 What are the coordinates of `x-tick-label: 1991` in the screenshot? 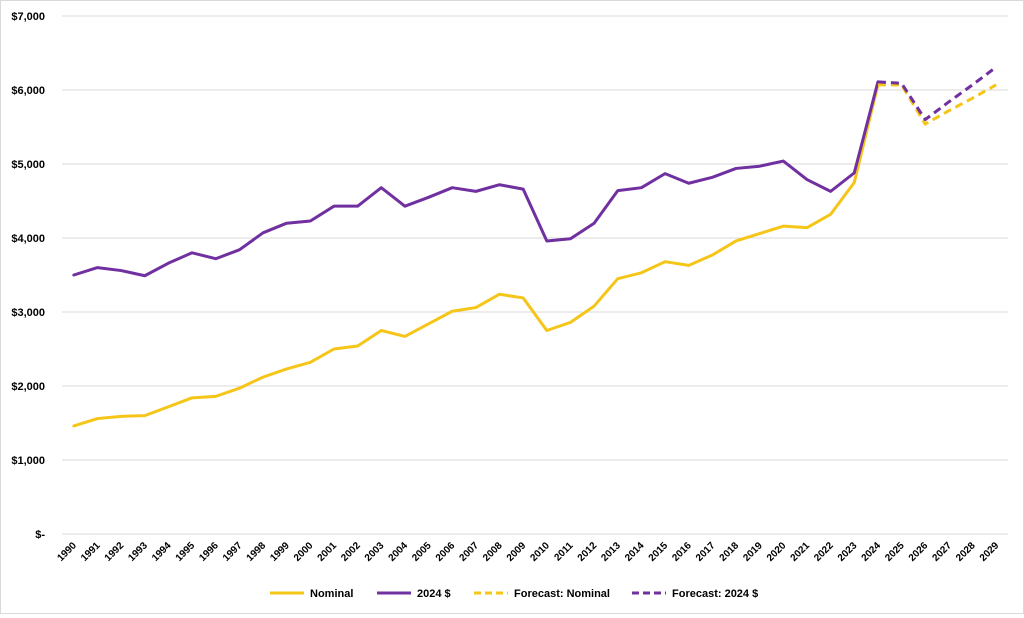 It's located at (91, 552).